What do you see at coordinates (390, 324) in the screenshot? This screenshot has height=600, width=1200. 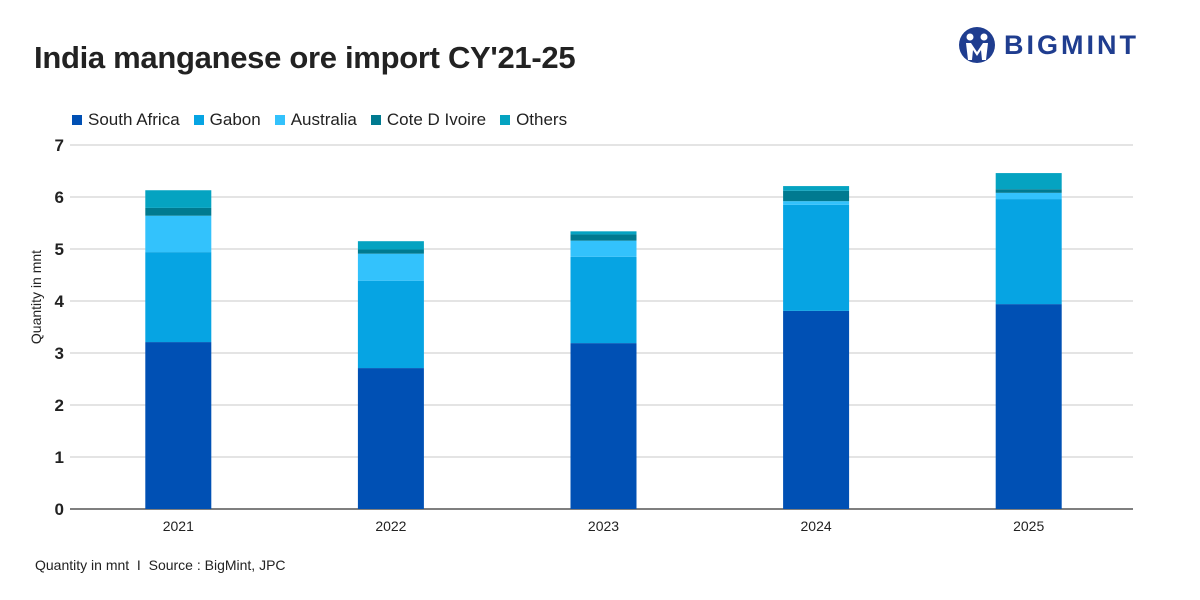 I see `bar-segment-gabon-2022` at bounding box center [390, 324].